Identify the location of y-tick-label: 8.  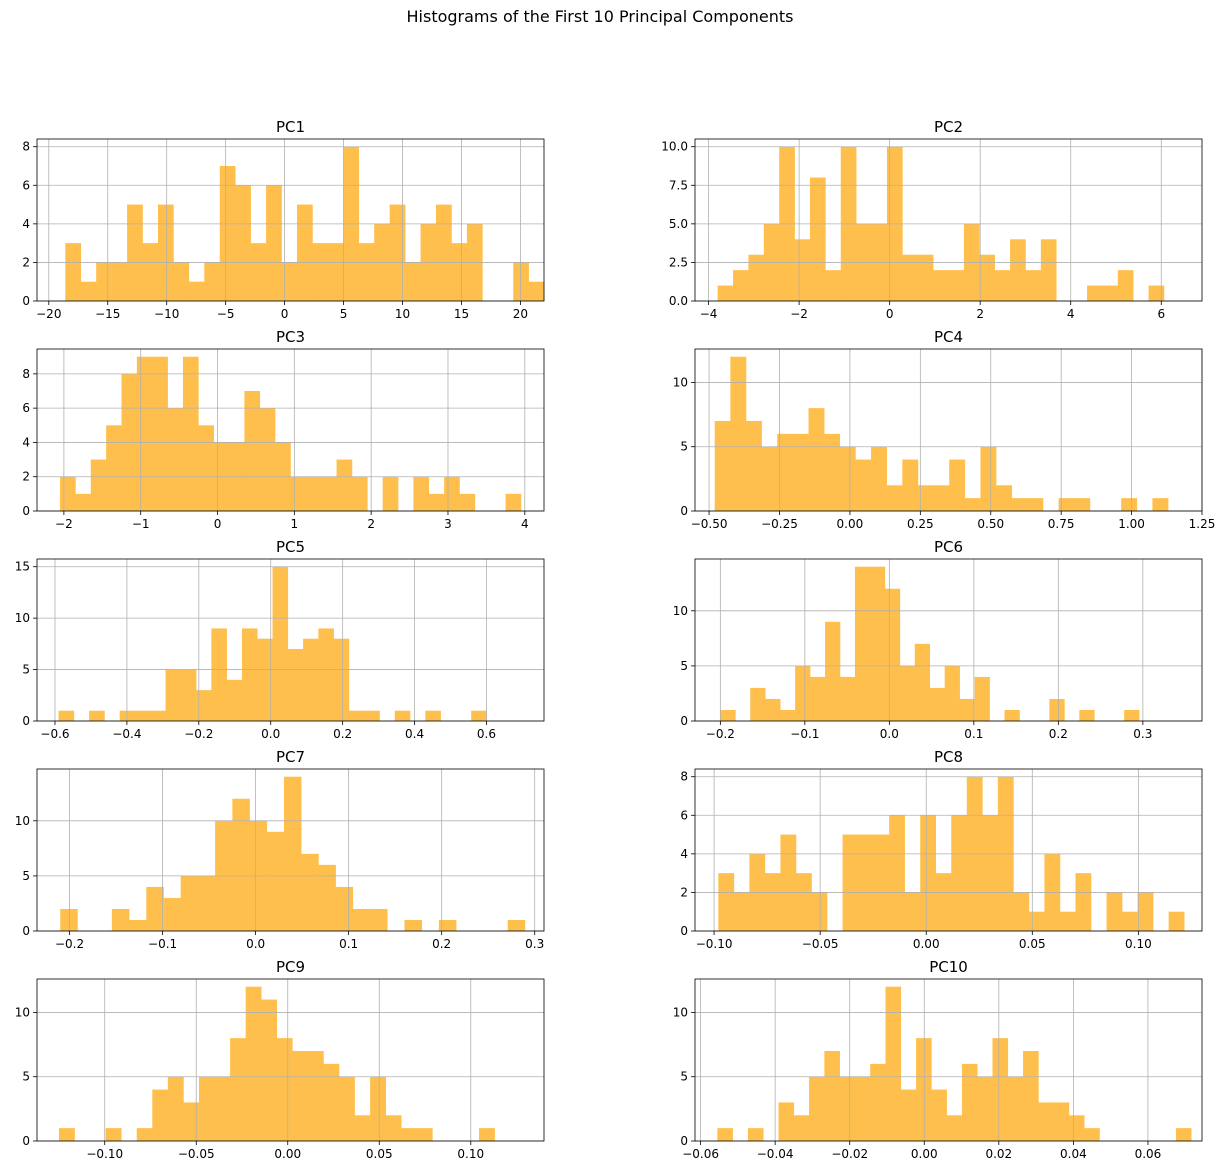
(26, 147).